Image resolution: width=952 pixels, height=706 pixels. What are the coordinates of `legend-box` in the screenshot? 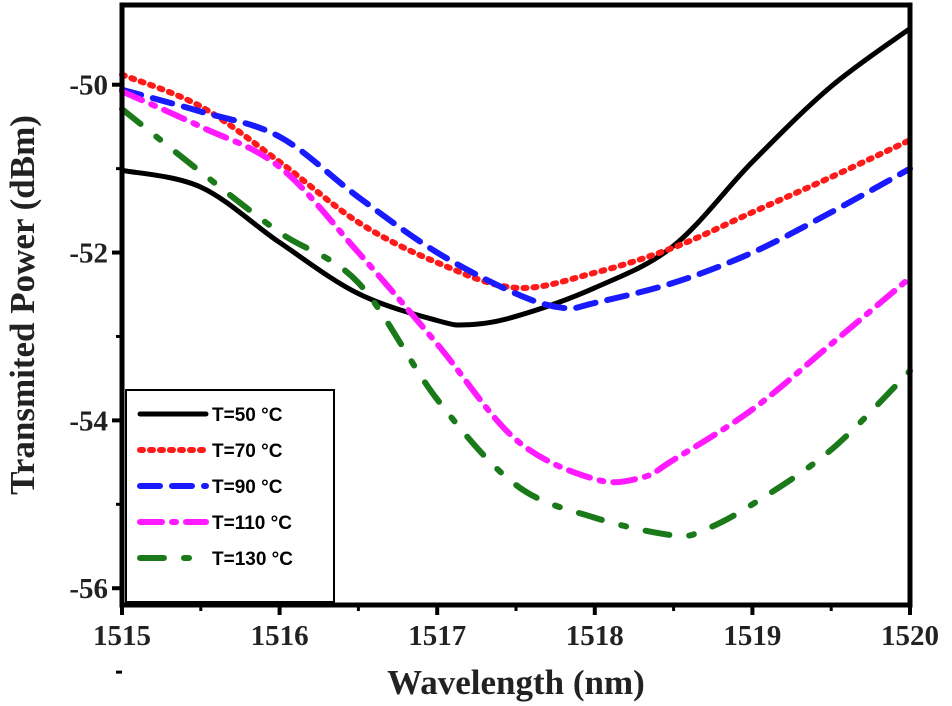 It's located at (230, 496).